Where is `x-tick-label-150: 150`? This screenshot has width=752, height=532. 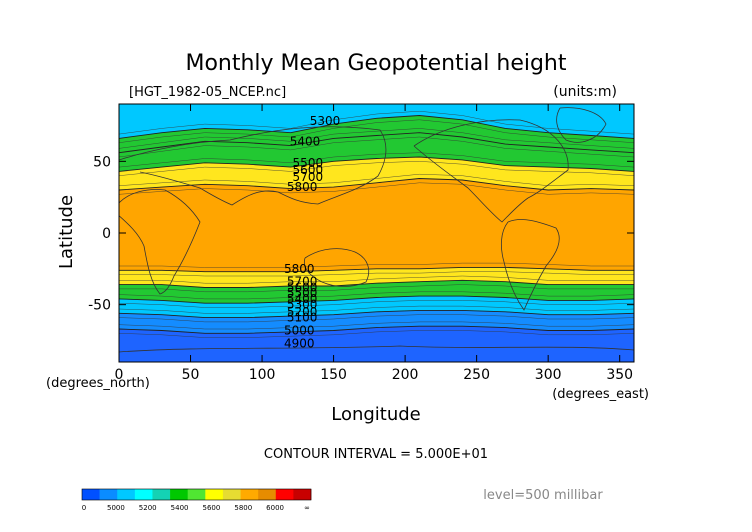
x-tick-label-150: 150 is located at coordinates (333, 375).